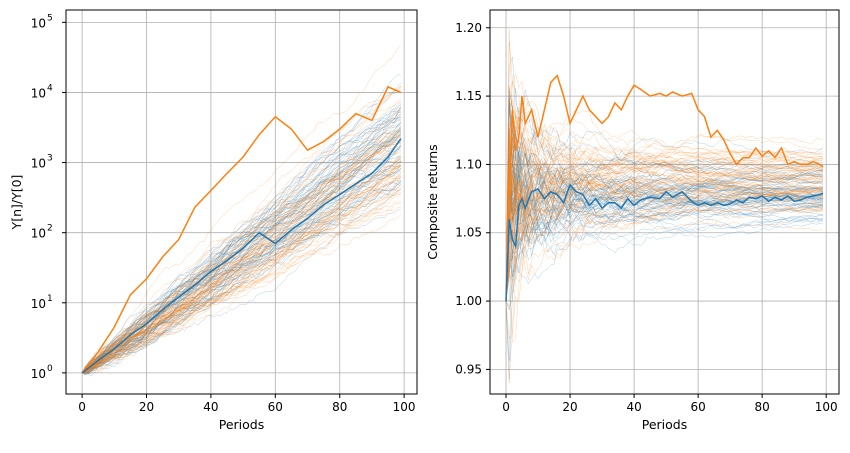  Describe the element at coordinates (432, 201) in the screenshot. I see `y-axis-label: Composite returns` at that location.